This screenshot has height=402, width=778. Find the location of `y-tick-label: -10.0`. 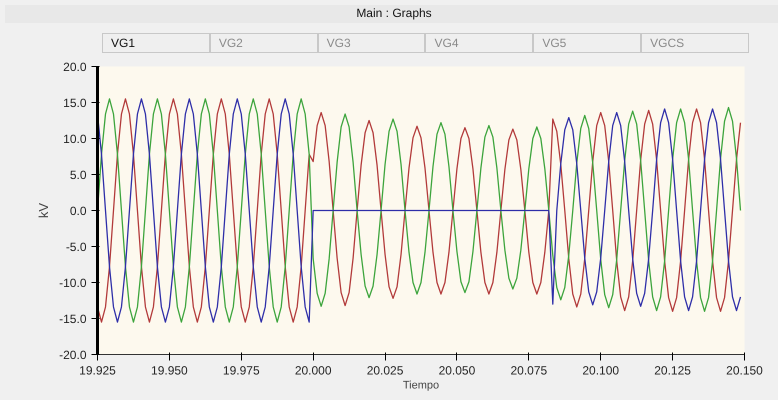

y-tick-label: -10.0 is located at coordinates (73, 283).